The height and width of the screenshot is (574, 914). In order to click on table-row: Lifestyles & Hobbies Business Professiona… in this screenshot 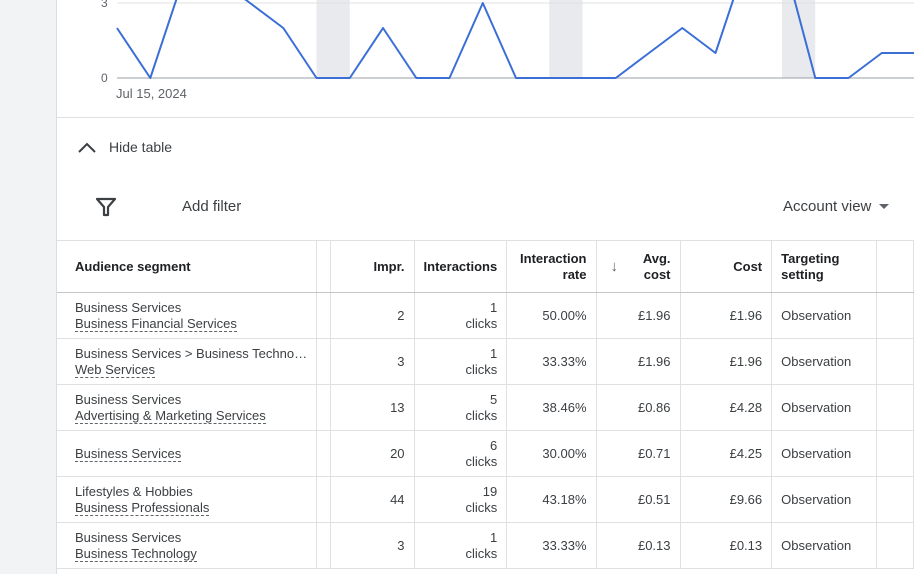, I will do `click(485, 499)`.